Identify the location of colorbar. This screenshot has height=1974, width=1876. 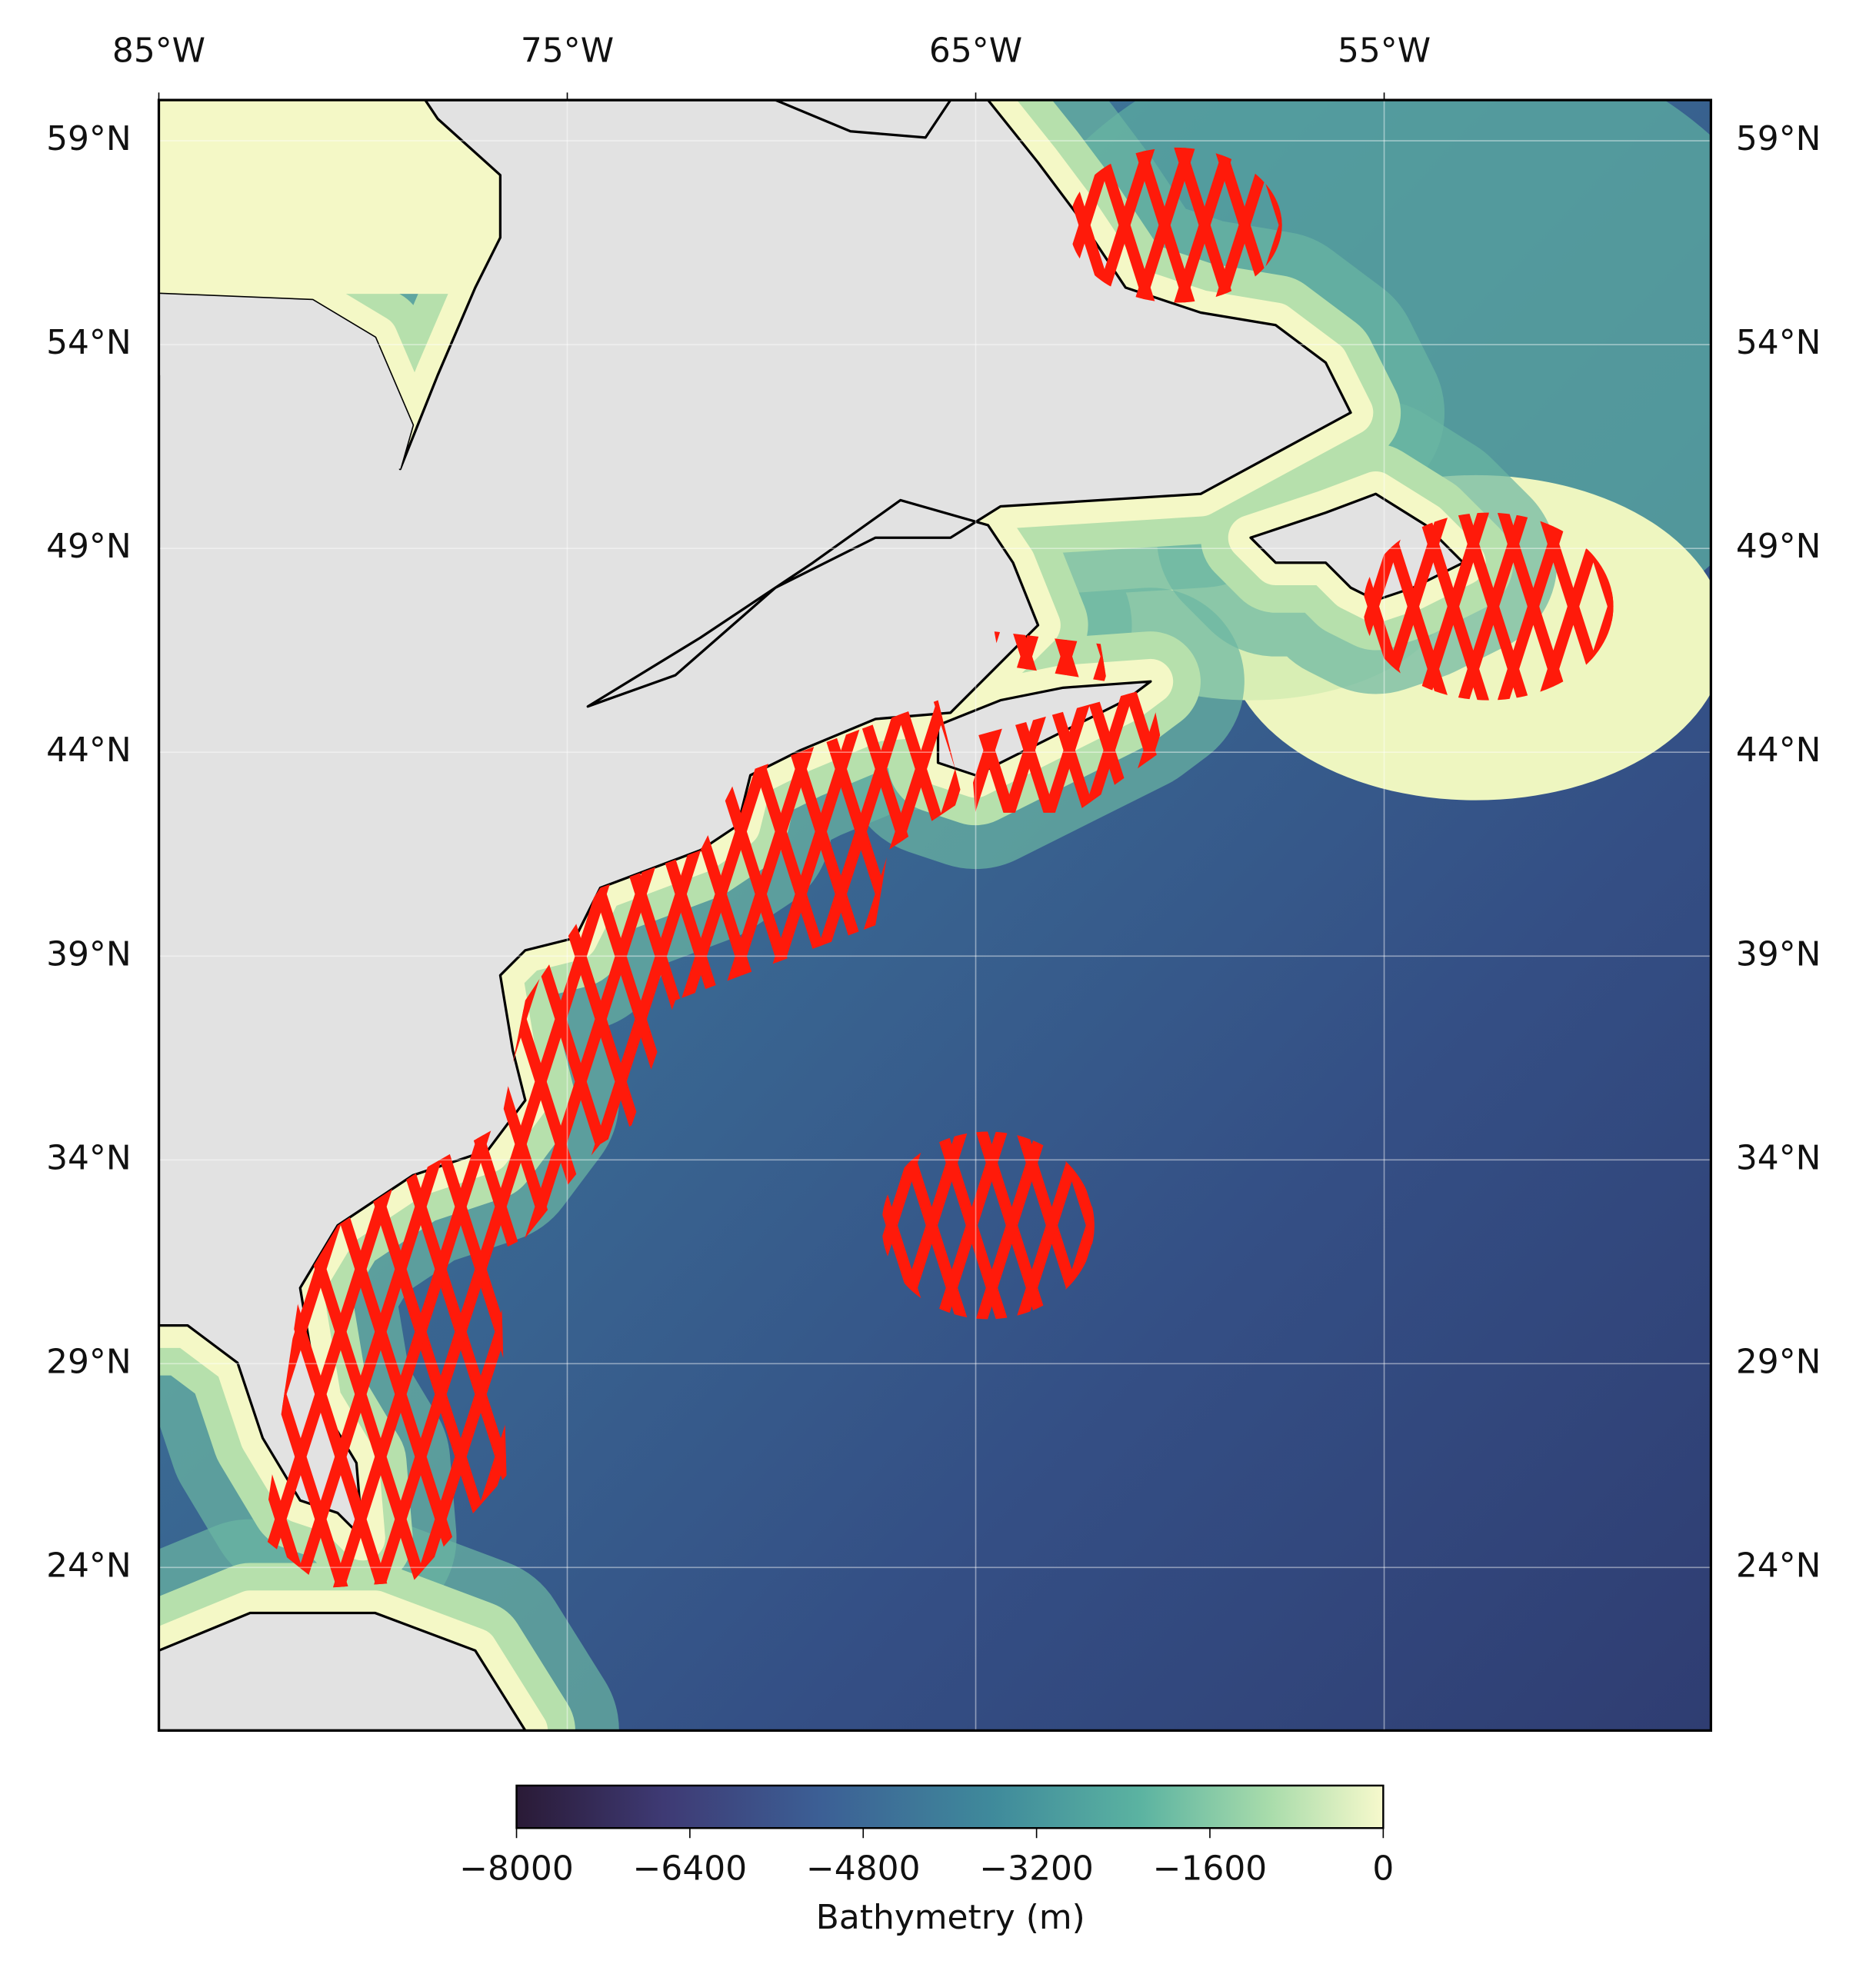
(950, 1807).